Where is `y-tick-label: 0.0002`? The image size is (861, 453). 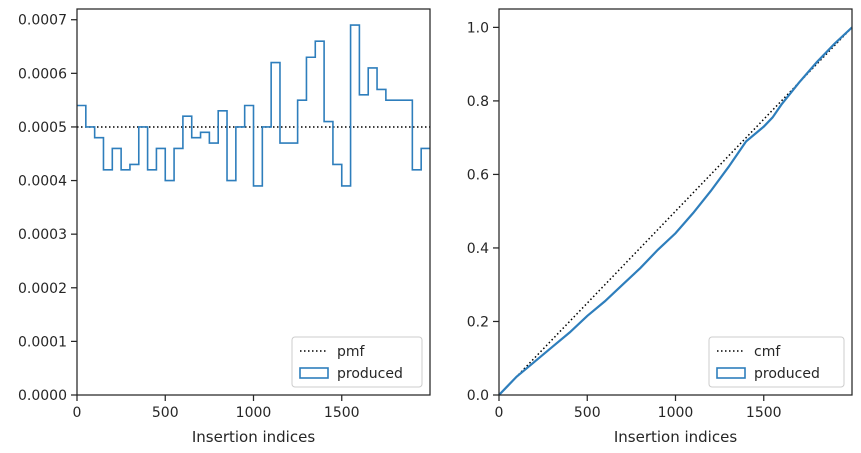
y-tick-label: 0.0002 is located at coordinates (42, 289).